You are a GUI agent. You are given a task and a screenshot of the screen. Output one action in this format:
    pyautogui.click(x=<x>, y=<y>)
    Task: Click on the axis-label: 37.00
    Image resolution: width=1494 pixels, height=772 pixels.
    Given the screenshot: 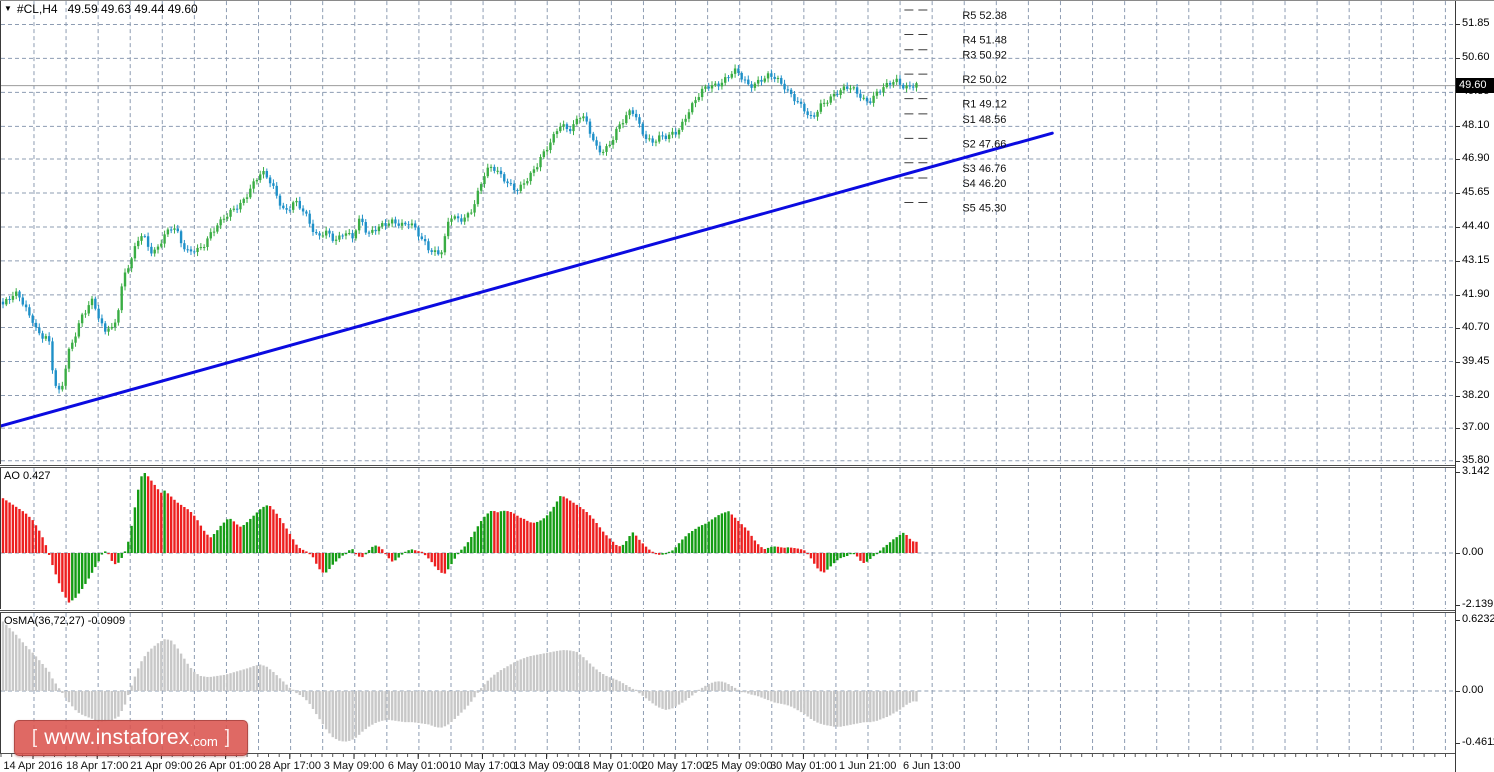 What is the action you would take?
    pyautogui.click(x=1476, y=427)
    